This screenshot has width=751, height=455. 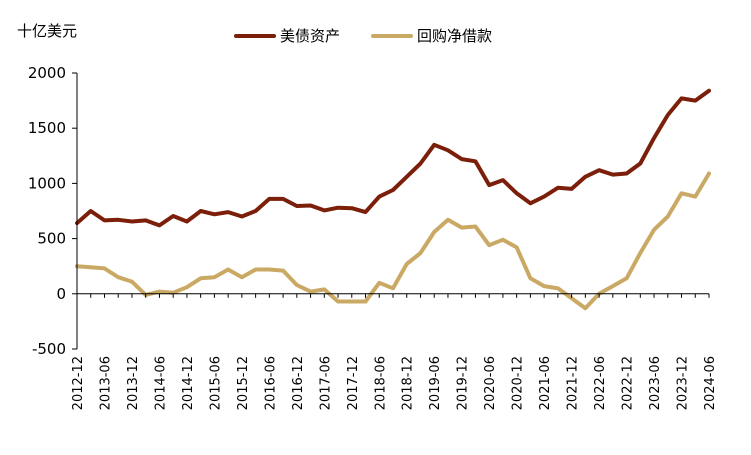 I want to click on x-tick-label: 2023-12, so click(x=683, y=383).